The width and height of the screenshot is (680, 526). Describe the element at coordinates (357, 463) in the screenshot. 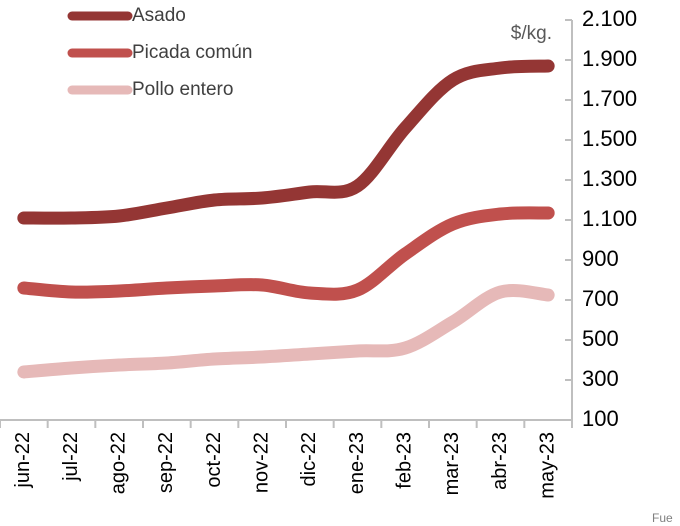

I see `x-tick-label: ene-23` at that location.